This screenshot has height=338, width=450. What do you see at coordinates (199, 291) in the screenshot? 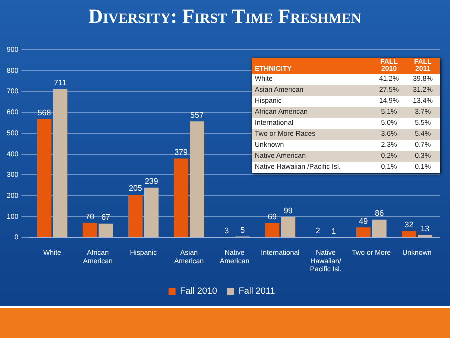
I see `legend-label: Fall 2010` at bounding box center [199, 291].